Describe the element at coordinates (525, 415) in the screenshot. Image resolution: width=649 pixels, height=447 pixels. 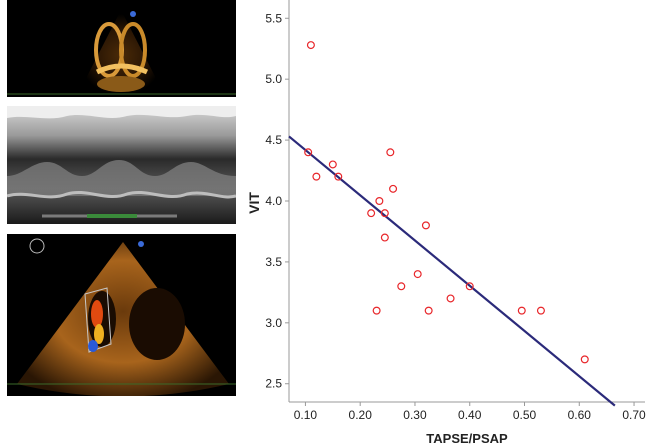
I see `x-tick-label: 0.50` at that location.